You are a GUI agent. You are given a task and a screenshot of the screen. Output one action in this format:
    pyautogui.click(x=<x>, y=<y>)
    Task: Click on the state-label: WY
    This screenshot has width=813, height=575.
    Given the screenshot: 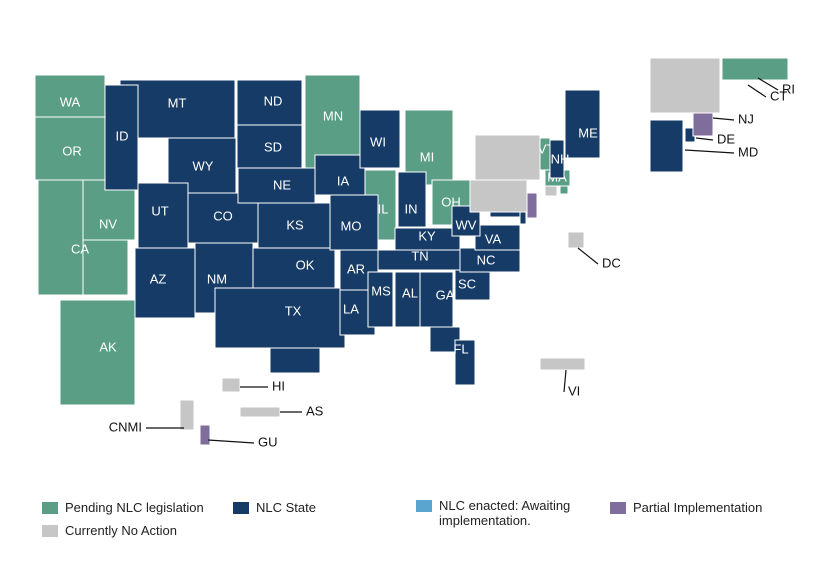 What is the action you would take?
    pyautogui.click(x=203, y=165)
    